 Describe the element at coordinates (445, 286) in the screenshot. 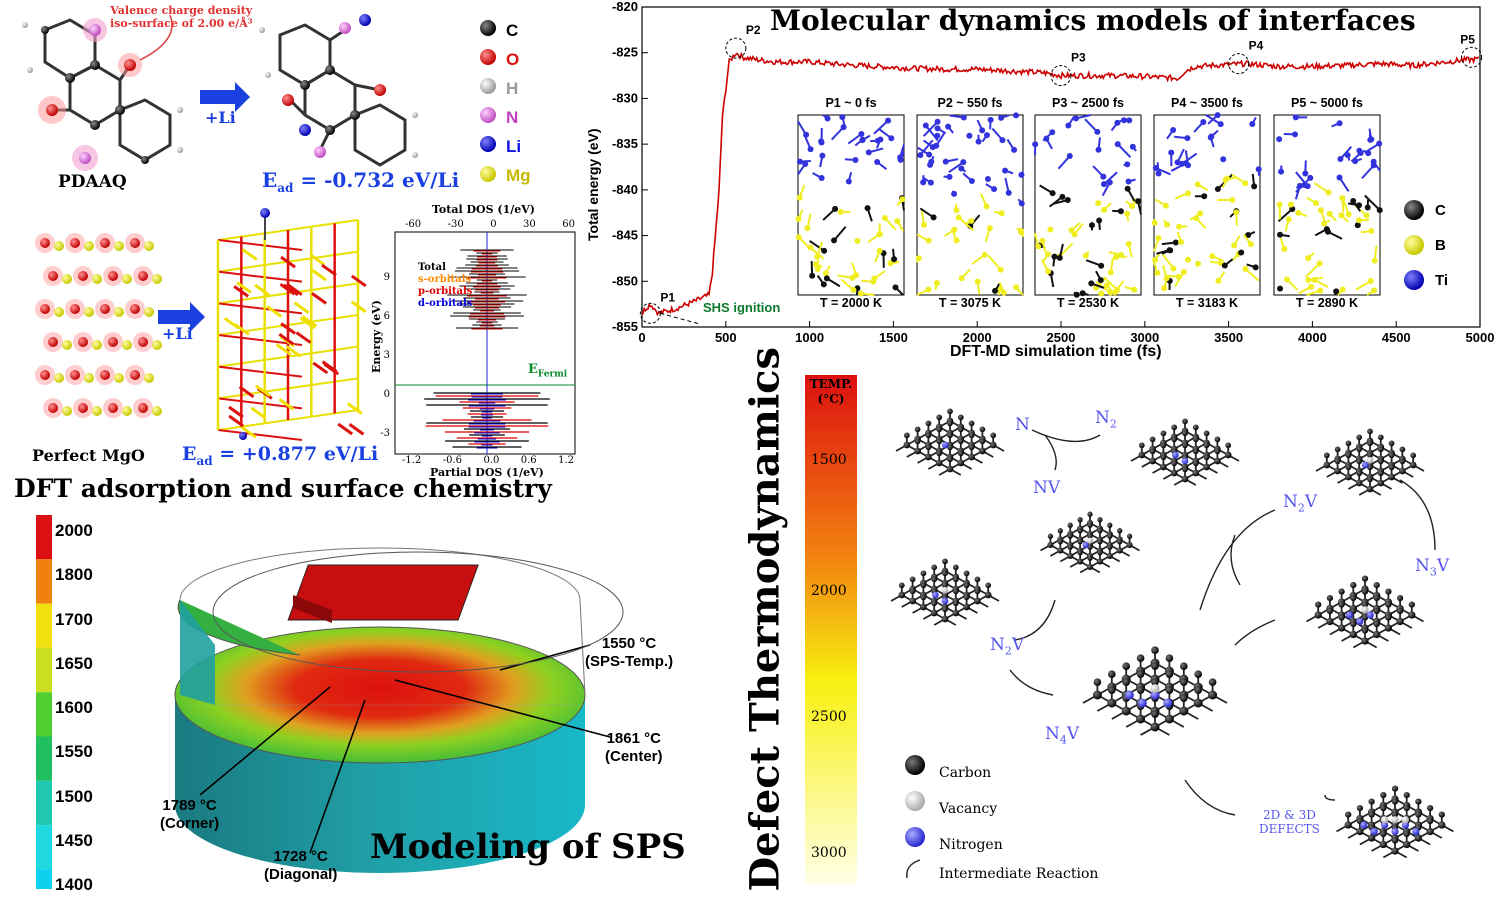

I see `dos-legend: Total s-orbitals p-orbitals d-orbitals` at that location.